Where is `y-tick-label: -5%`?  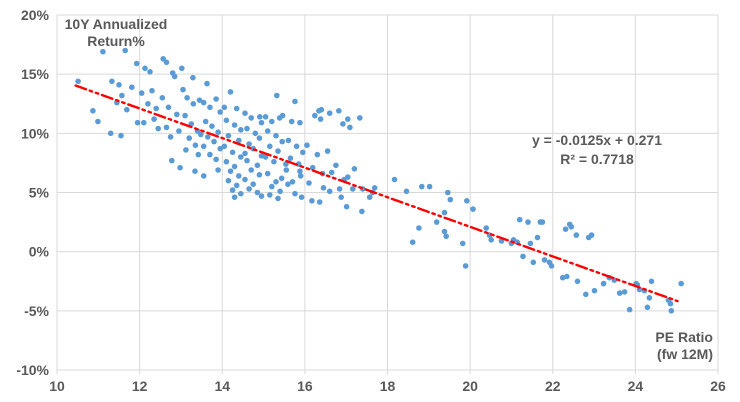
y-tick-label: -5% is located at coordinates (36, 311).